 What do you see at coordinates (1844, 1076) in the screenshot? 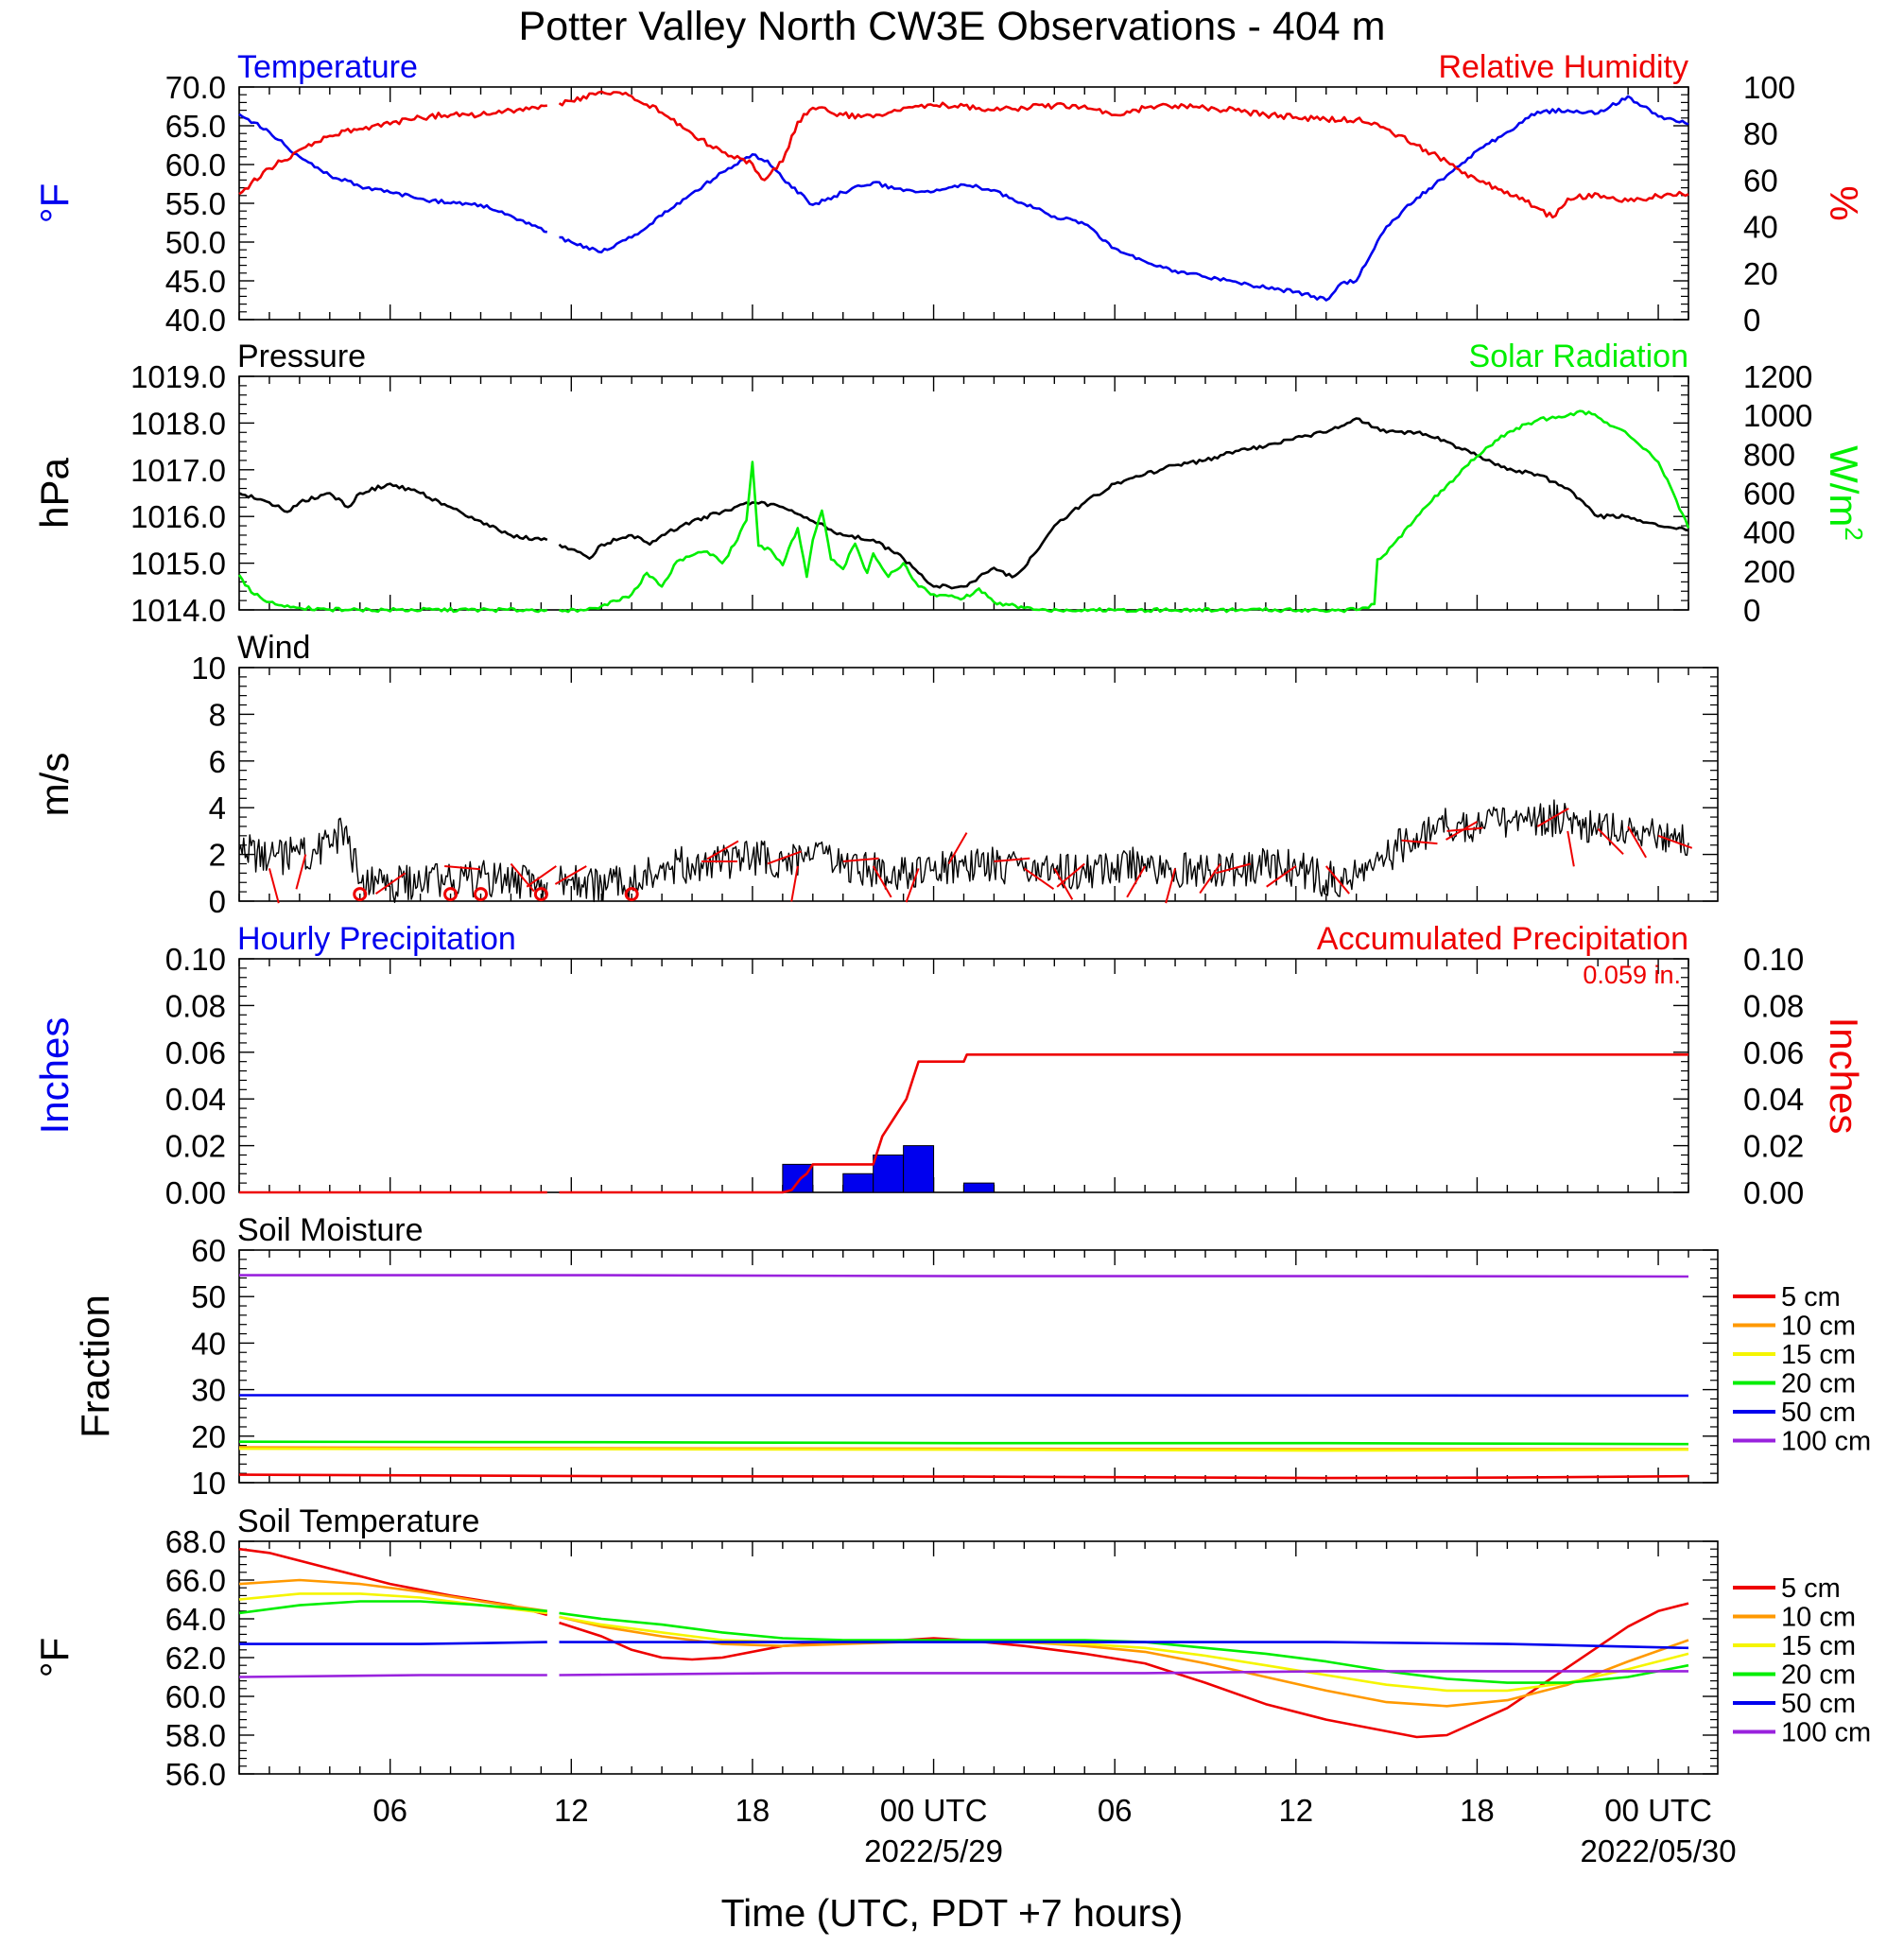
I see `y-axis-label-right: Inches` at bounding box center [1844, 1076].